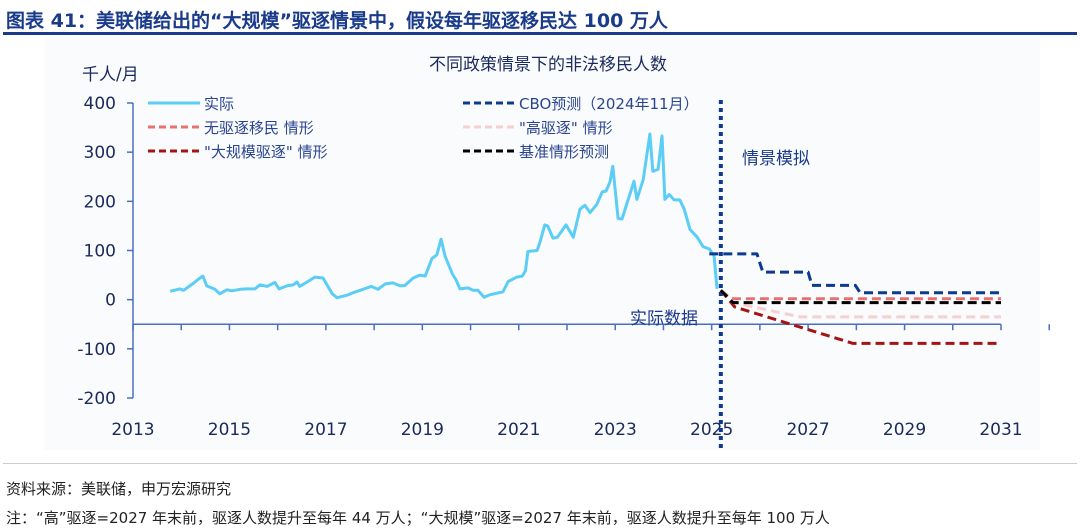 The image size is (1080, 530). Describe the element at coordinates (100, 153) in the screenshot. I see `y-tick-label: 300` at that location.